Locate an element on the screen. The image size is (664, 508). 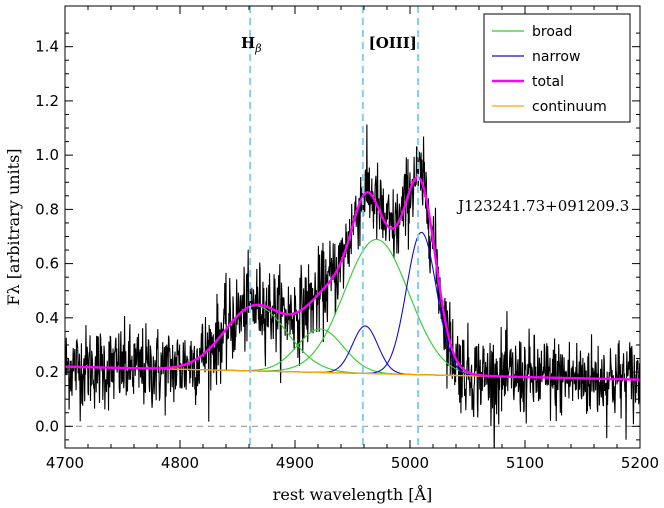
oiii-label: [OIII] is located at coordinates (393, 43).